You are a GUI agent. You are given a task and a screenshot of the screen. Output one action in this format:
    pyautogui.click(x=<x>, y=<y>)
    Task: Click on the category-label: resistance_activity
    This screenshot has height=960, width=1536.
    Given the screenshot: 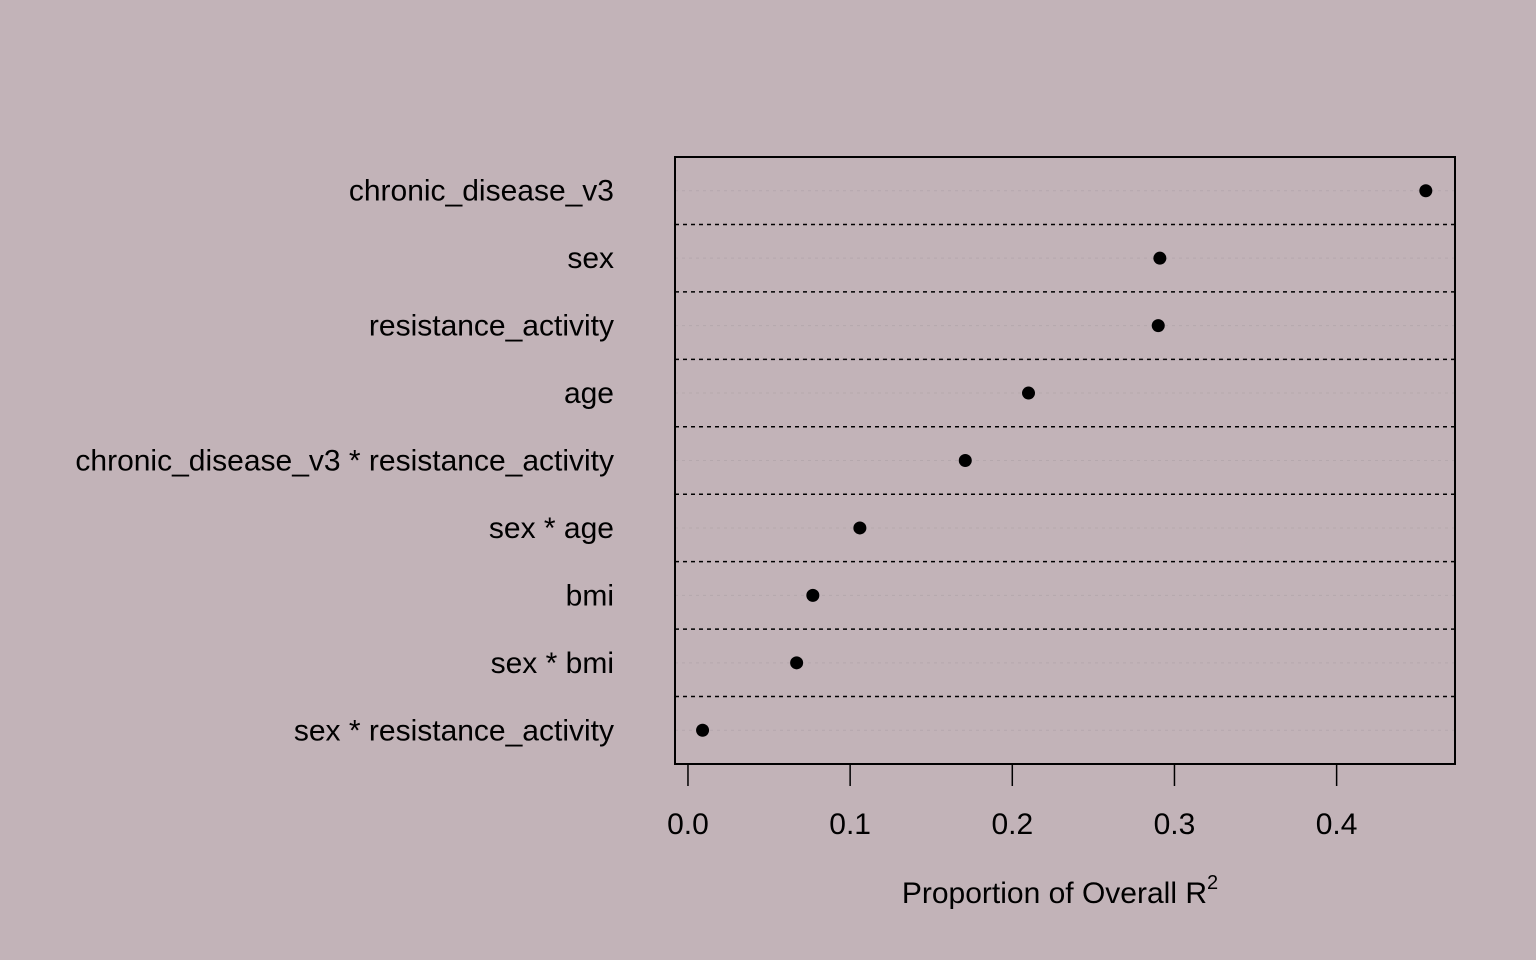 What is the action you would take?
    pyautogui.click(x=491, y=326)
    